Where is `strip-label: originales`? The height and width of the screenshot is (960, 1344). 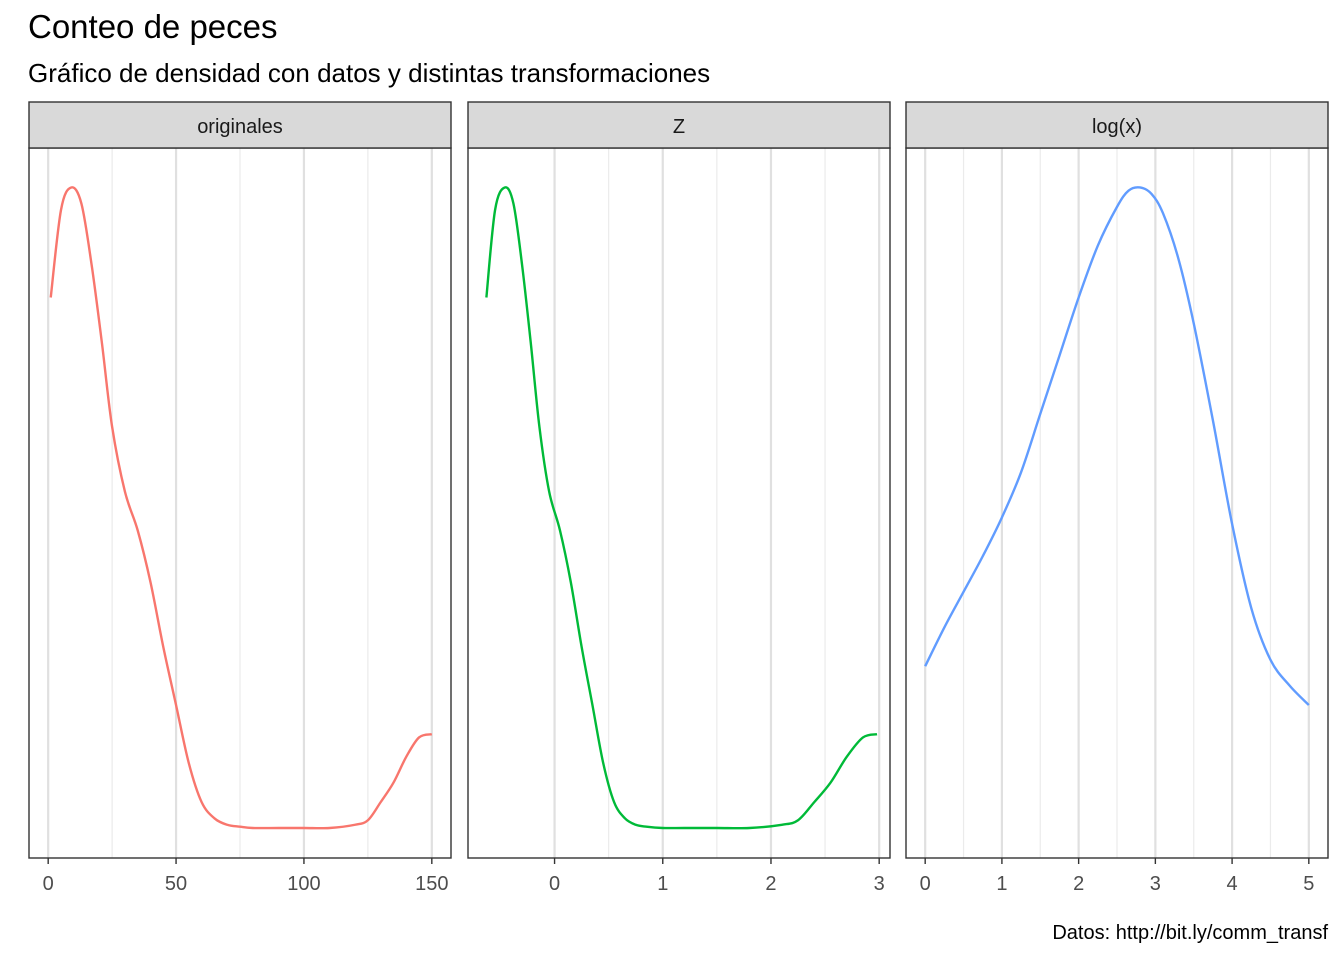
strip-label: originales is located at coordinates (240, 127).